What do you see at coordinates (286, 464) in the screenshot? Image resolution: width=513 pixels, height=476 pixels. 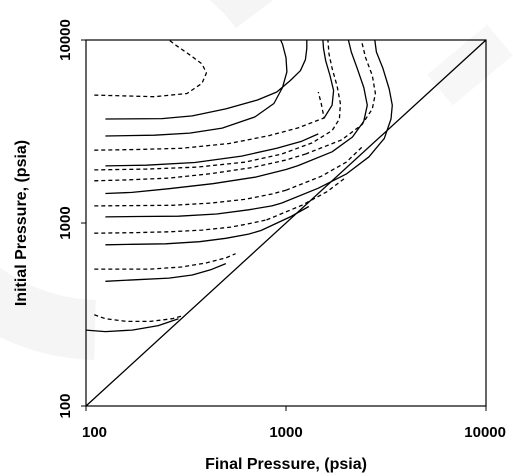 I see `x-axis-title: Final Pressure, (psia)` at bounding box center [286, 464].